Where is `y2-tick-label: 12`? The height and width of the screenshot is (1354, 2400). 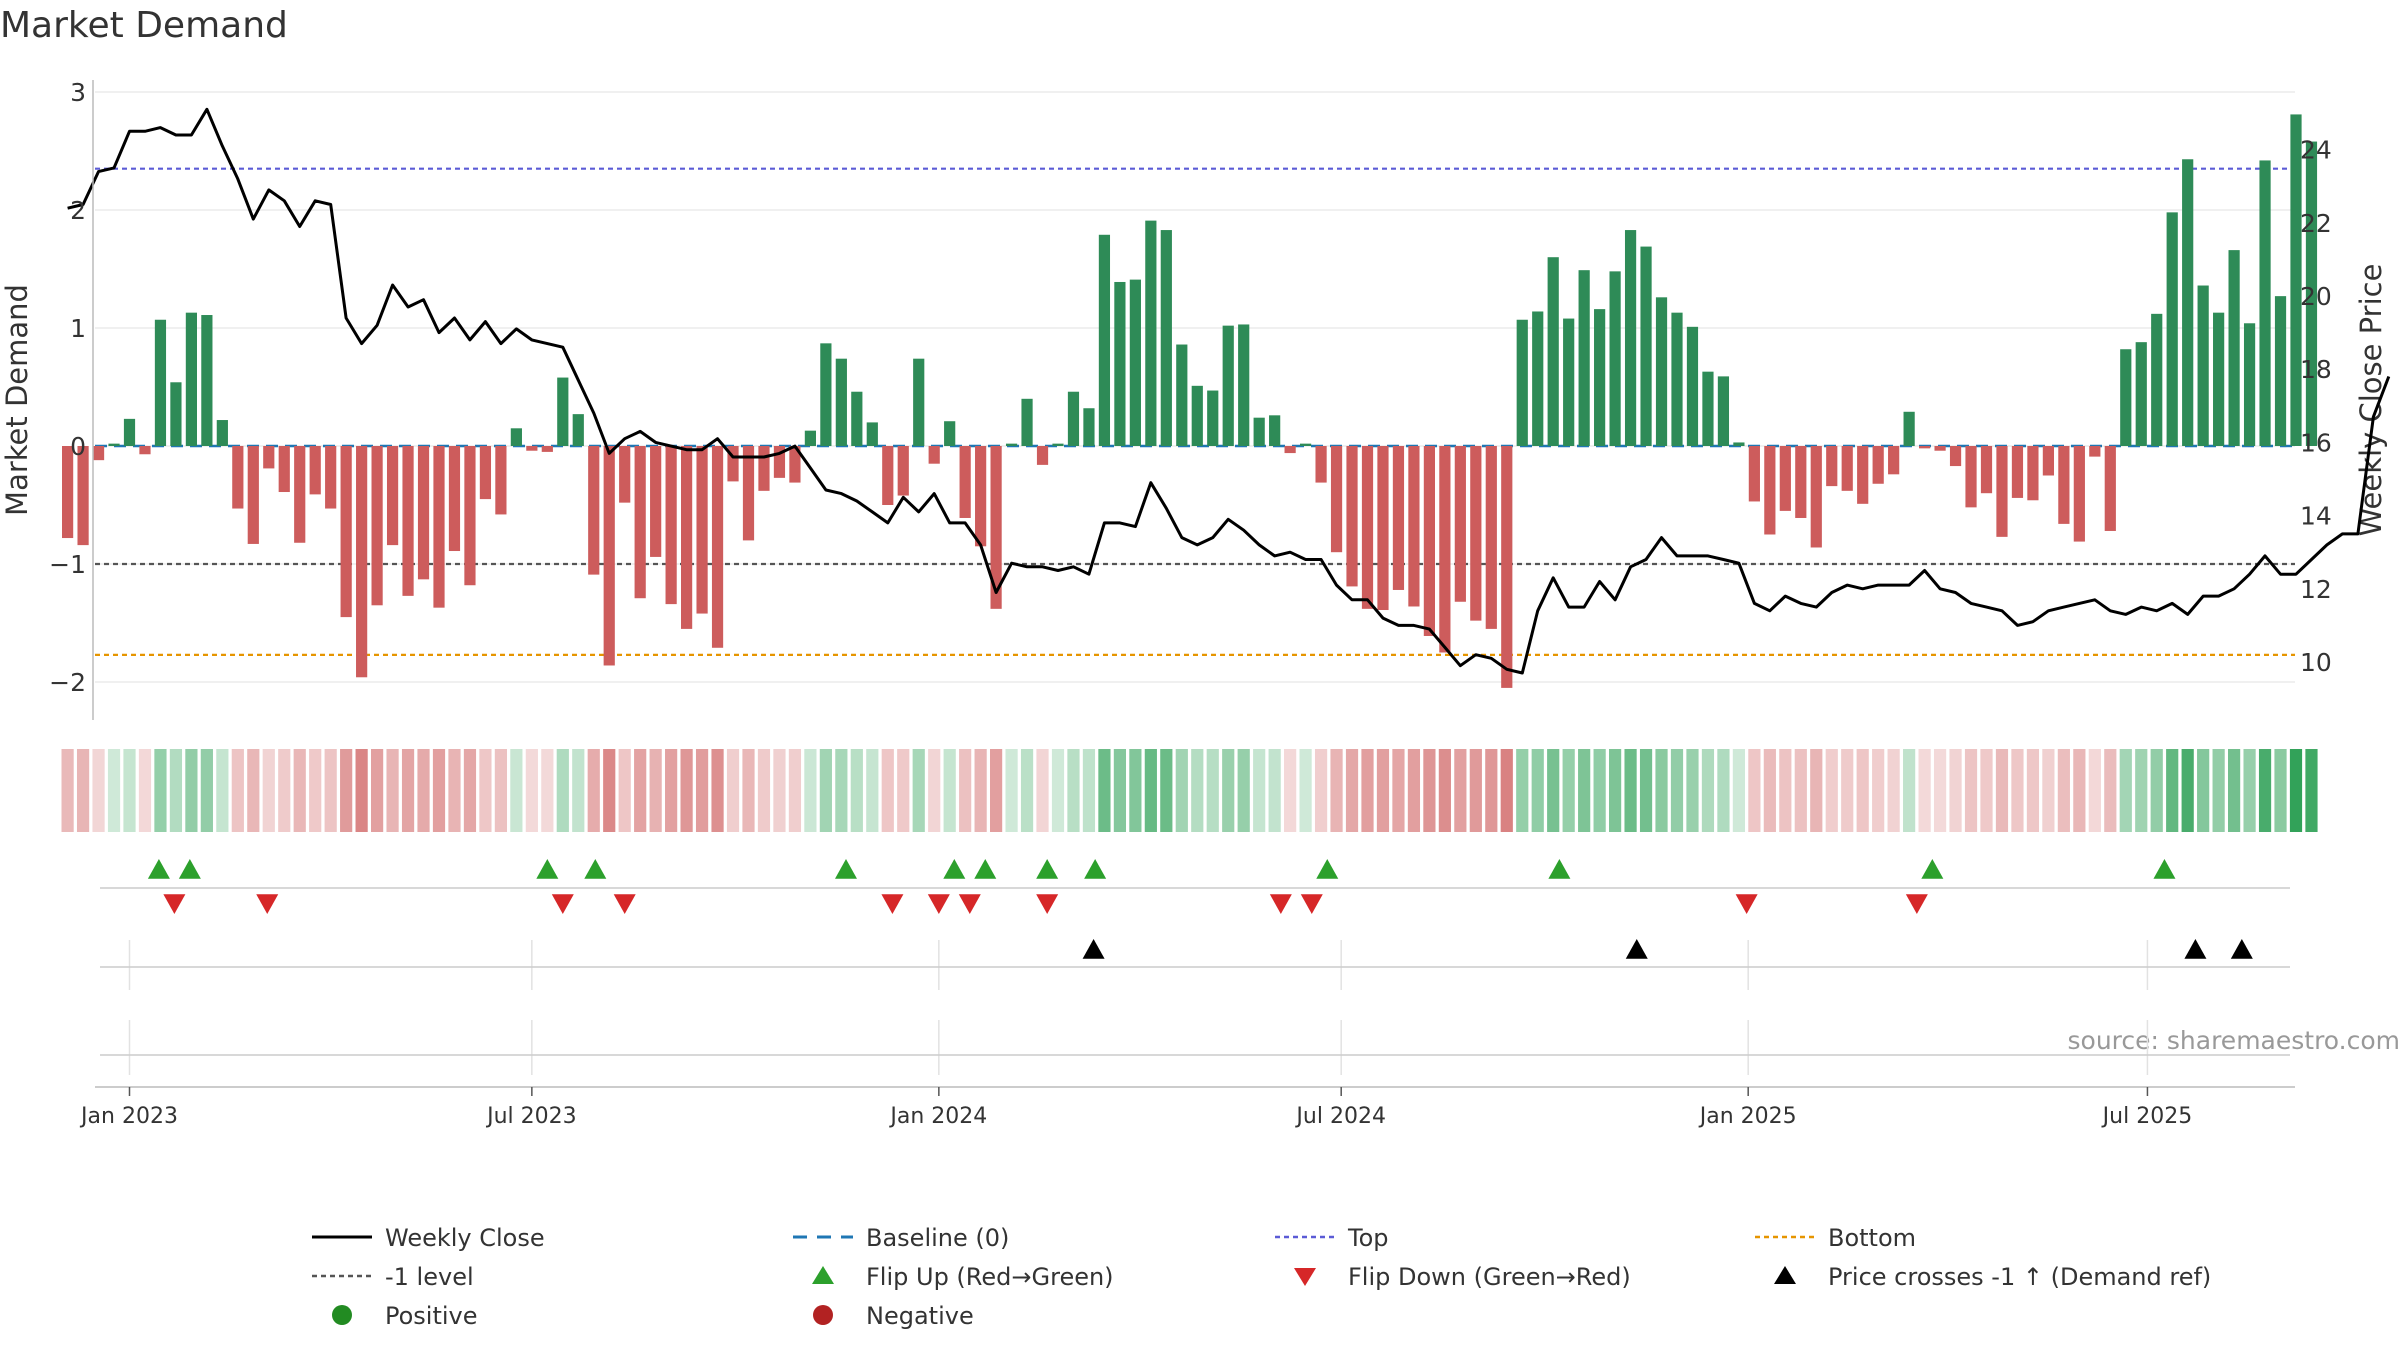
y2-tick-label: 12 is located at coordinates (2316, 589).